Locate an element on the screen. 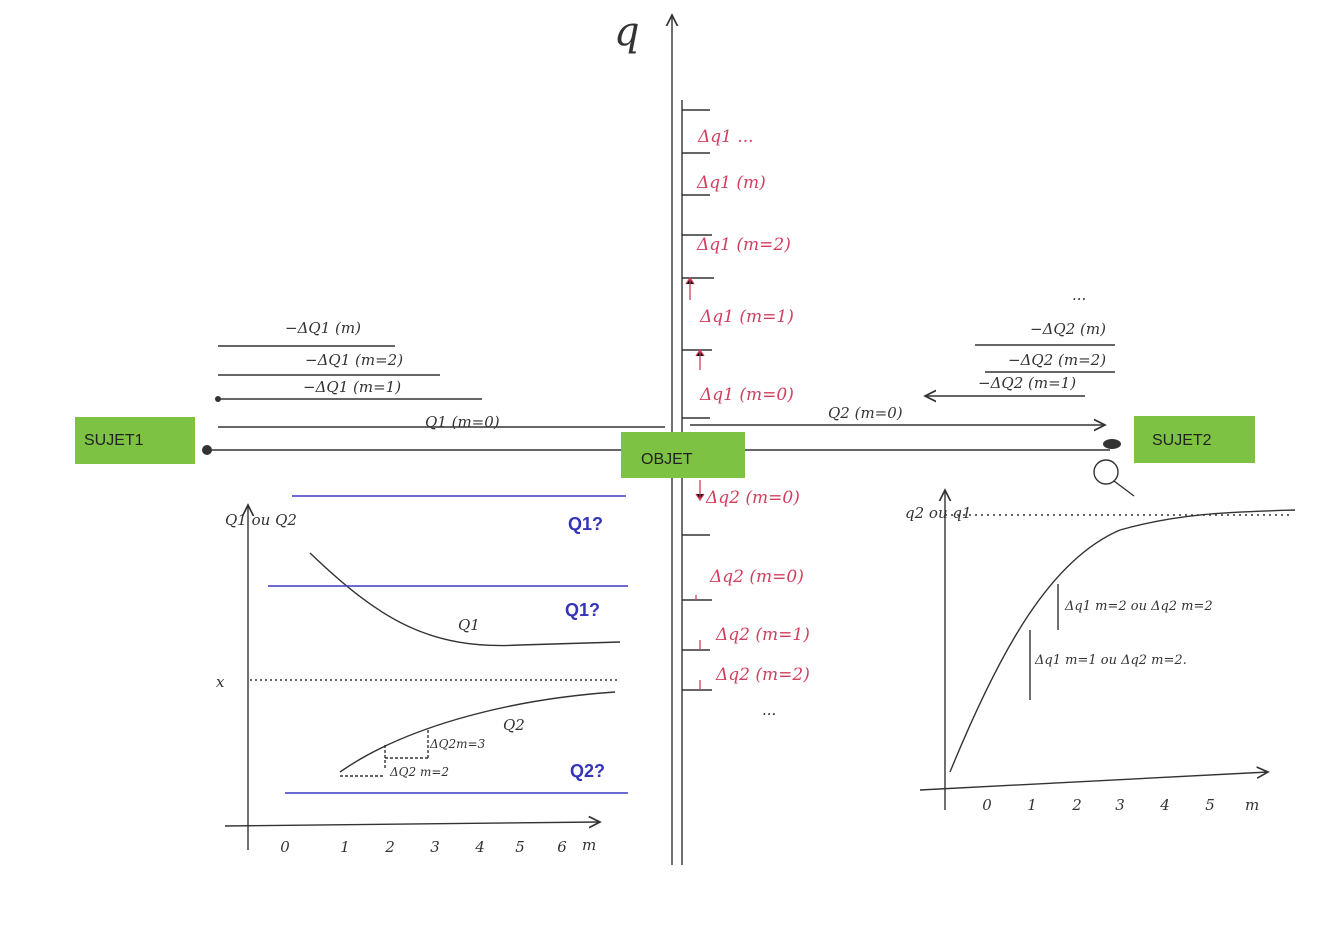 This screenshot has height=928, width=1319. left-level: −ΔQ1 (m=1) is located at coordinates (352, 387).